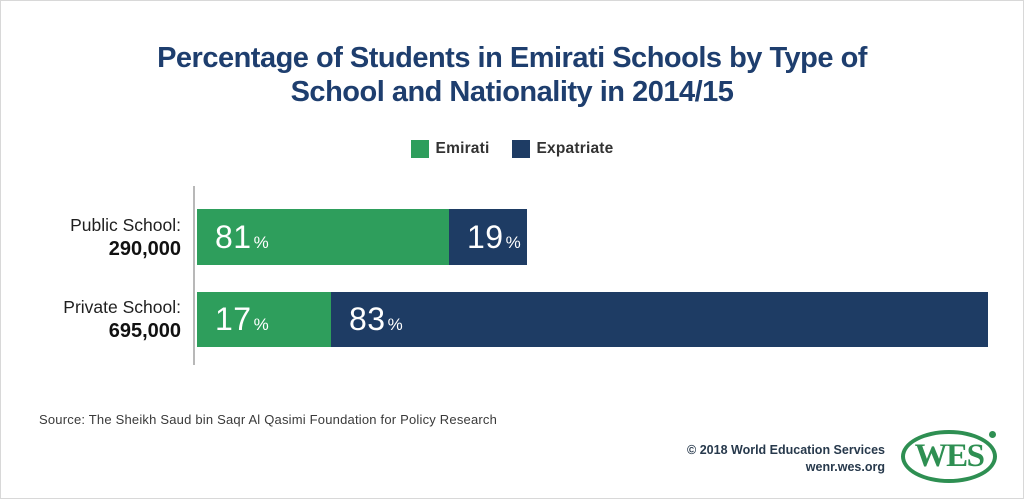 The height and width of the screenshot is (499, 1024). I want to click on chart-legend: Emirati Expatriate, so click(512, 149).